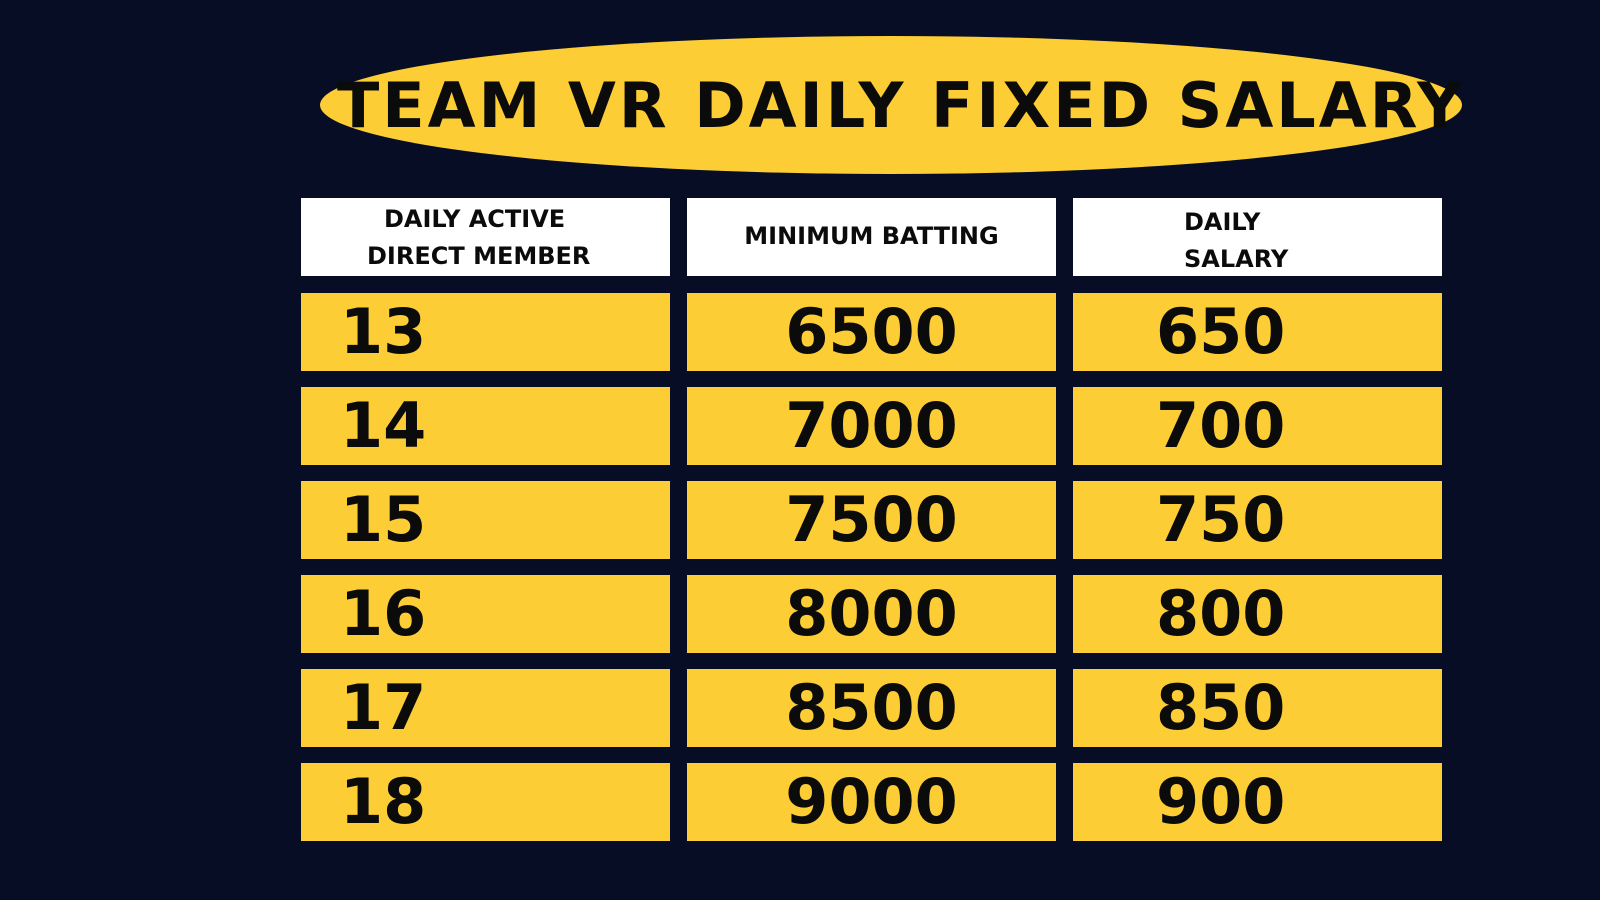  Describe the element at coordinates (1222, 222) in the screenshot. I see `header-salary-line1: DAILY` at that location.